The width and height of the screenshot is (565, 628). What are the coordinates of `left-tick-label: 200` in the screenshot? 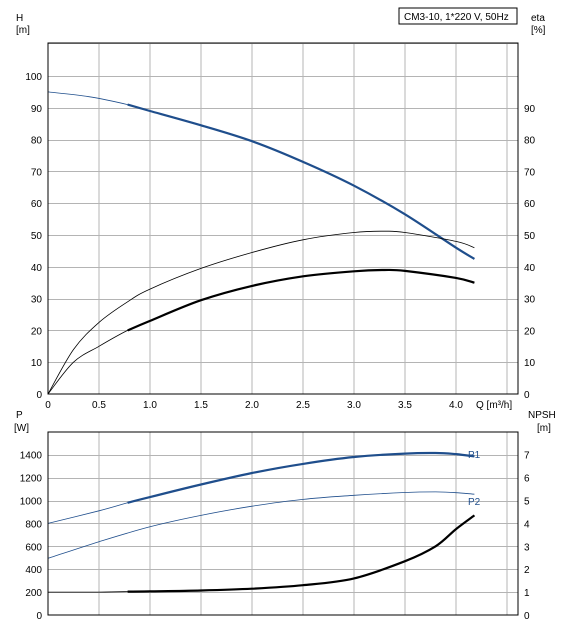 It's located at (33, 593).